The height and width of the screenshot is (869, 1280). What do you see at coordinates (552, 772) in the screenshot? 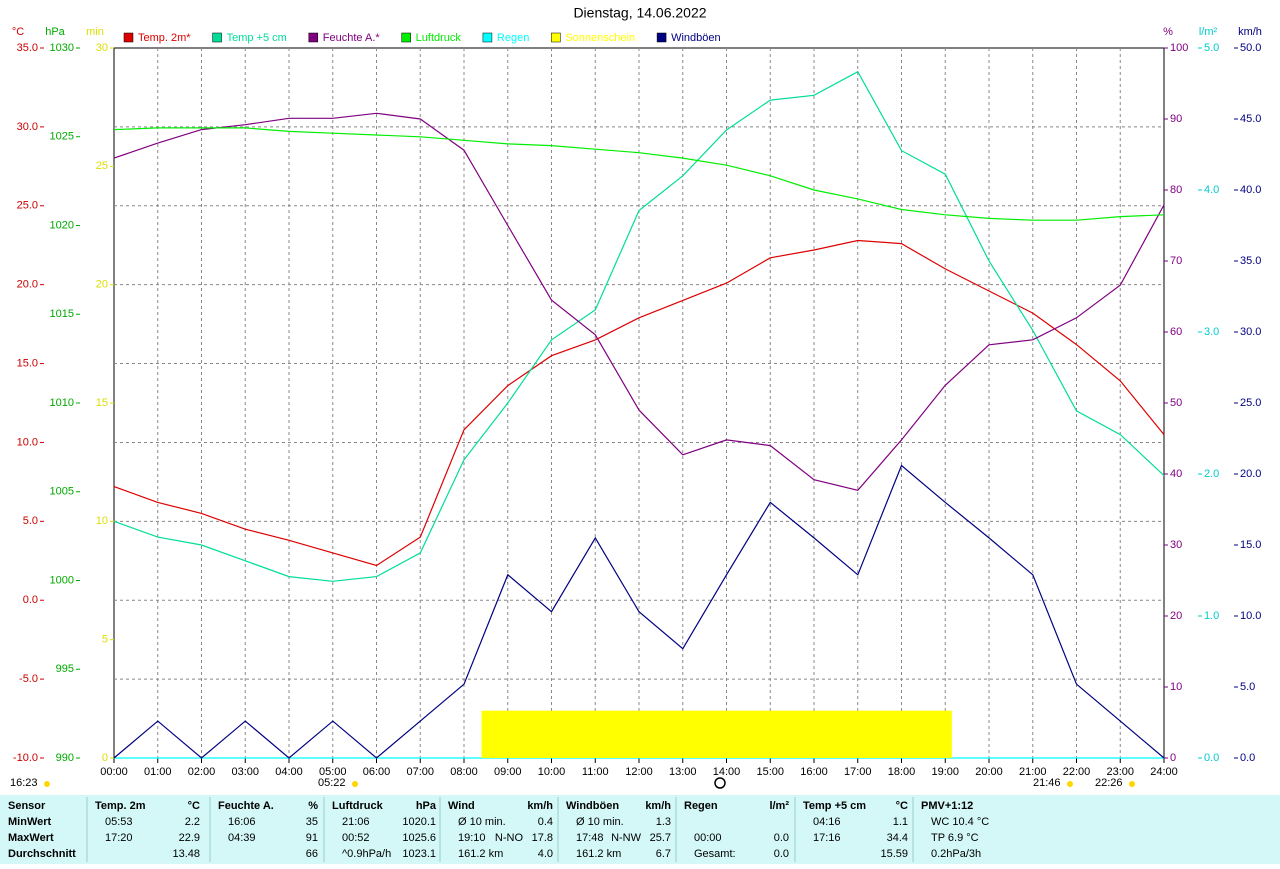
I see `x-tick-label: 10:00` at bounding box center [552, 772].